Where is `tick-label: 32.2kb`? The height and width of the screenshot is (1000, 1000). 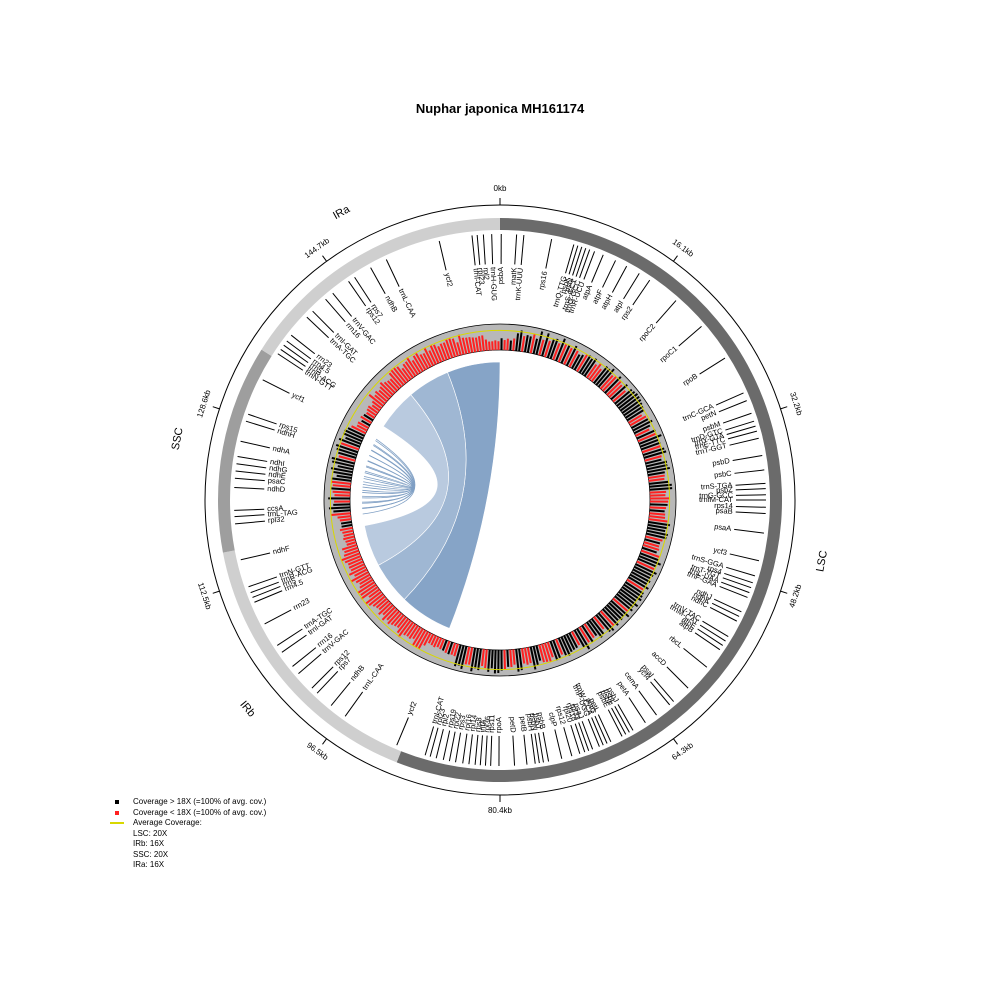
tick-label: 32.2kb is located at coordinates (796, 404).